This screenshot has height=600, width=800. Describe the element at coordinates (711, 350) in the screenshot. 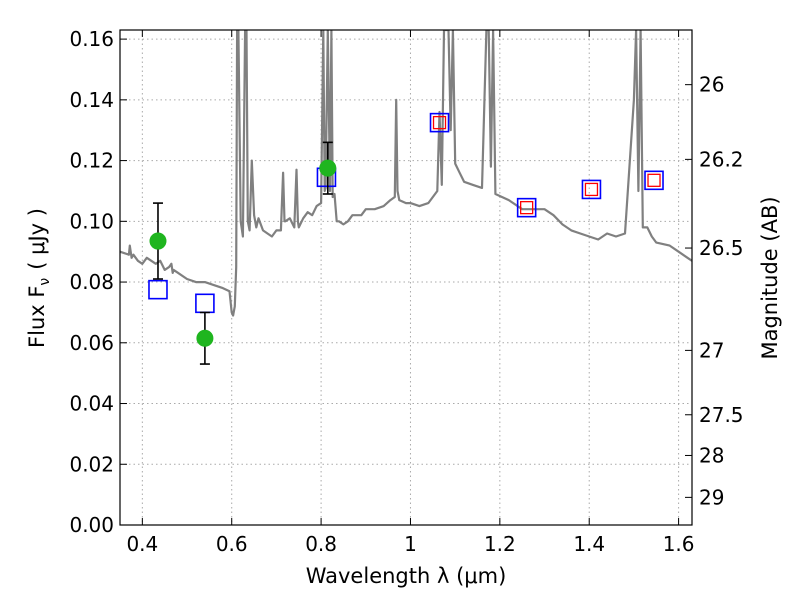

I see `y2-tick-label: 27` at that location.